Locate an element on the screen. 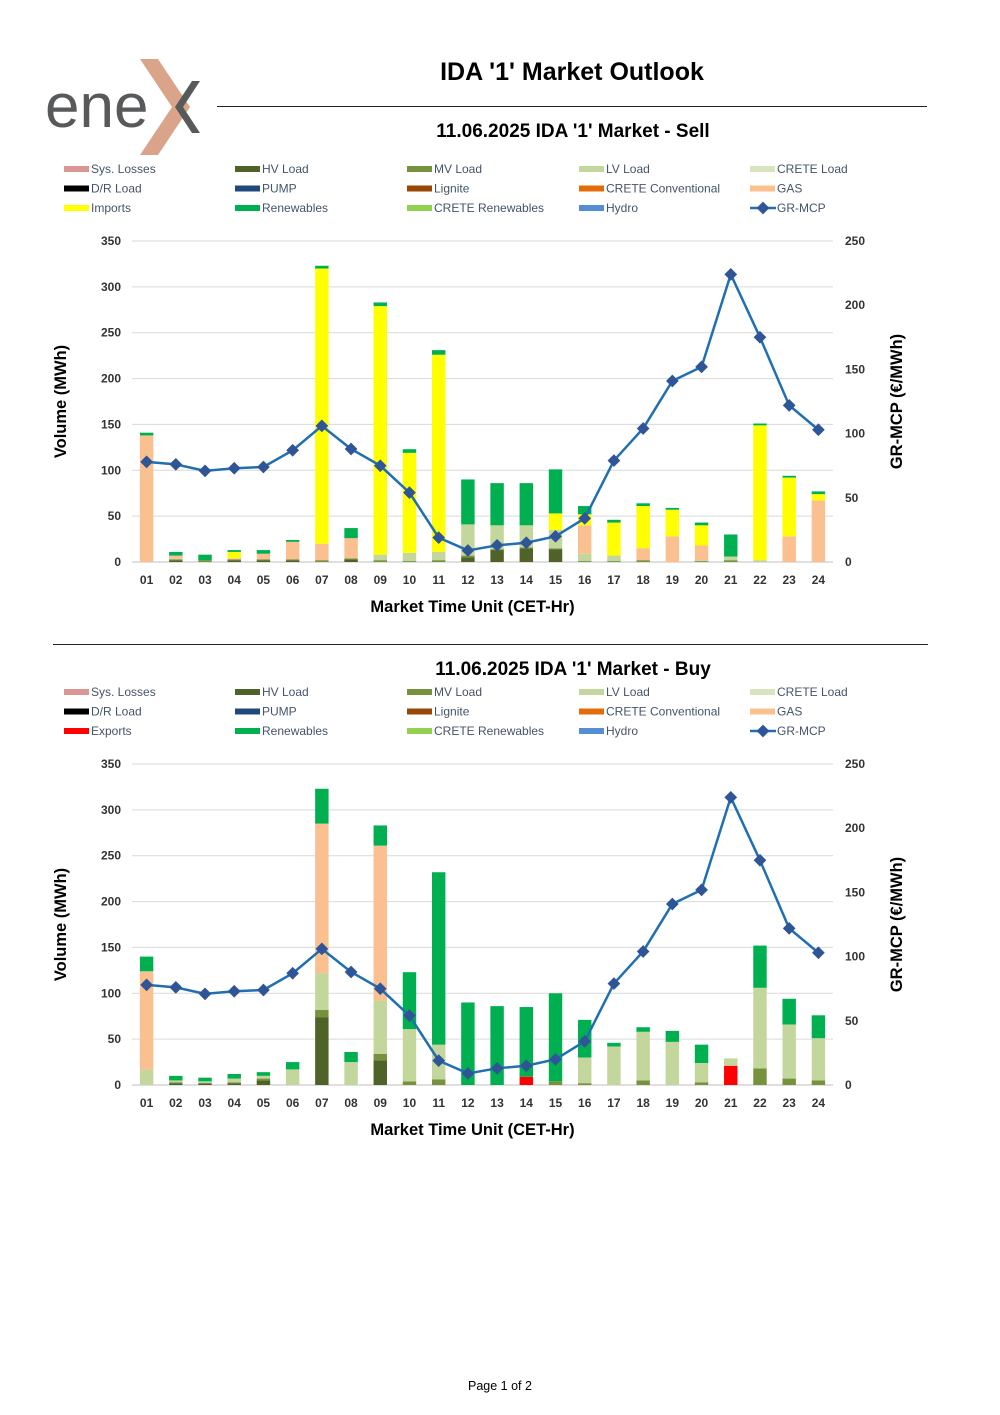 Image resolution: width=1000 pixels, height=1415 pixels. x-tick-label: 14 is located at coordinates (527, 580).